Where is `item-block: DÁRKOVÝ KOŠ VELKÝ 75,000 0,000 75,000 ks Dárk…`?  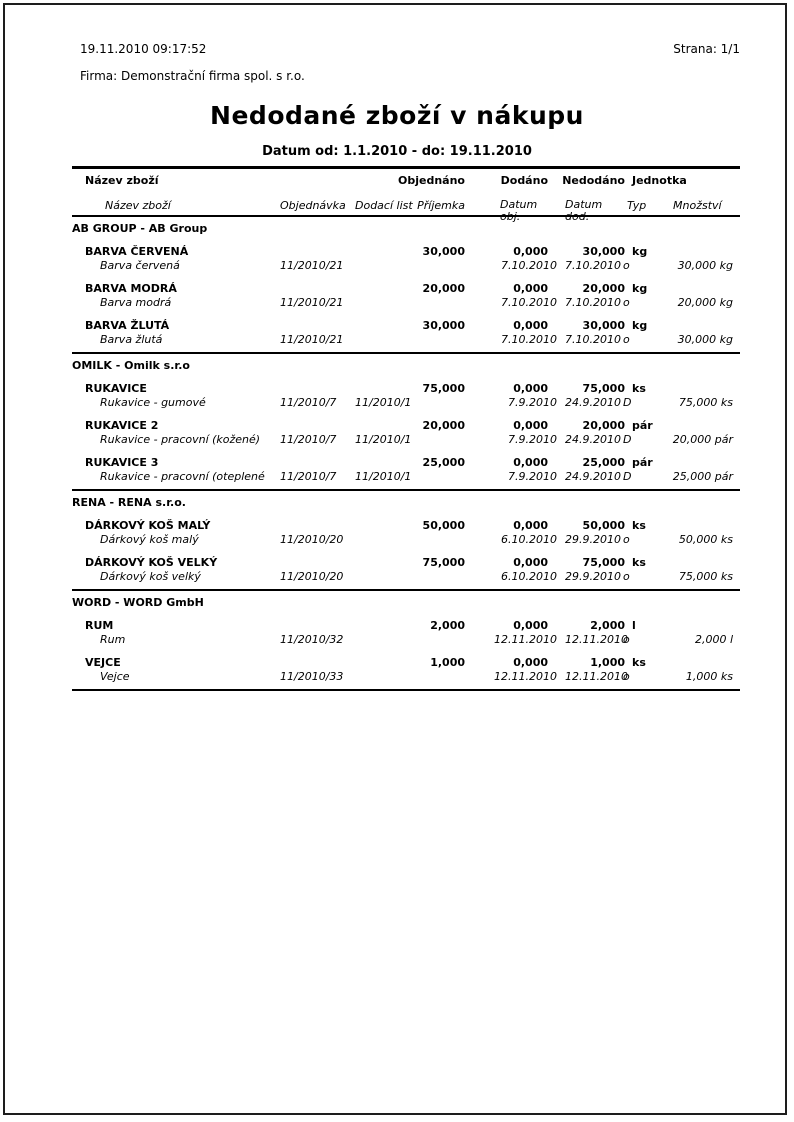
item-block: DÁRKOVÝ KOŠ VELKÝ 75,000 0,000 75,000 ks Dárk… is located at coordinates (406, 570).